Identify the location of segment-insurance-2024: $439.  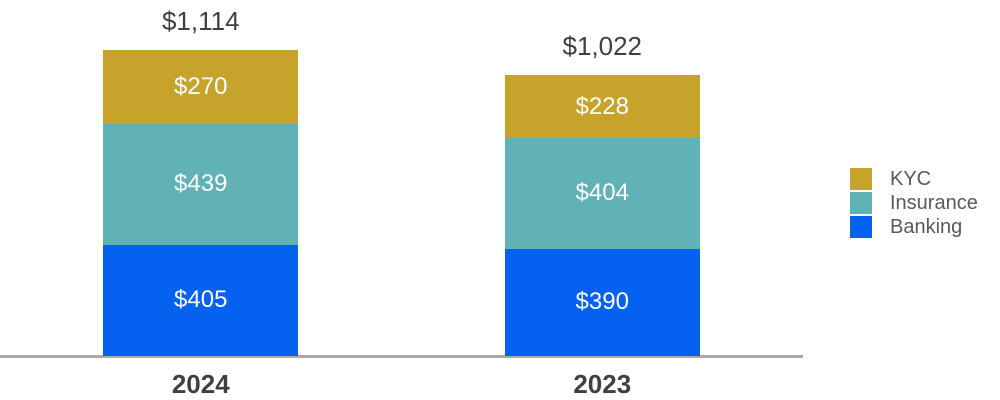
(201, 184).